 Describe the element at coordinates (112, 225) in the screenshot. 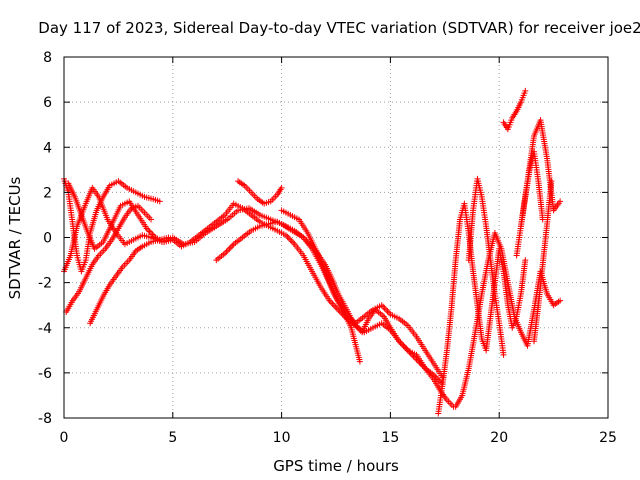

I see `series-trace-c` at that location.